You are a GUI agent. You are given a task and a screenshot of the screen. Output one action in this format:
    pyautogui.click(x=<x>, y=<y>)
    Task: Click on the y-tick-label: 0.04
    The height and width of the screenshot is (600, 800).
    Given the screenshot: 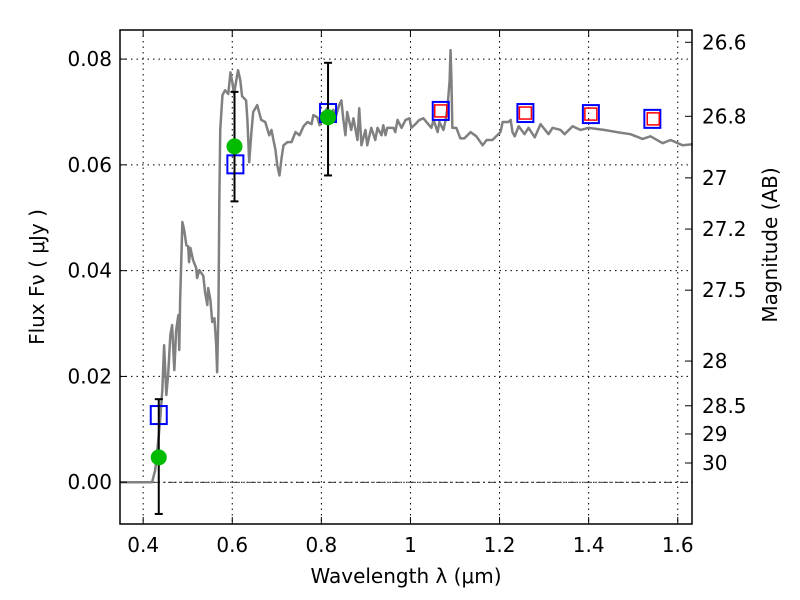 What is the action you would take?
    pyautogui.click(x=89, y=271)
    